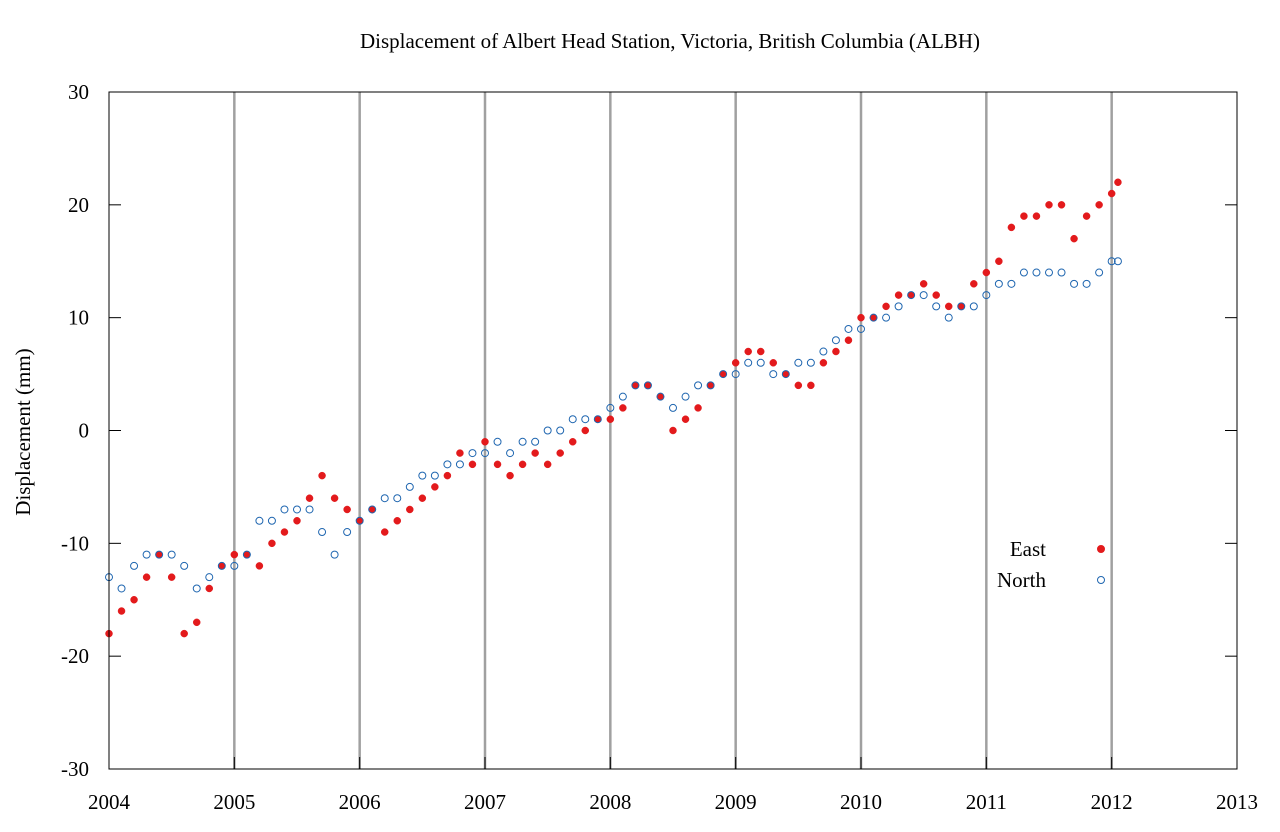 The width and height of the screenshot is (1280, 832). Describe the element at coordinates (1028, 549) in the screenshot. I see `legend-label: East` at that location.